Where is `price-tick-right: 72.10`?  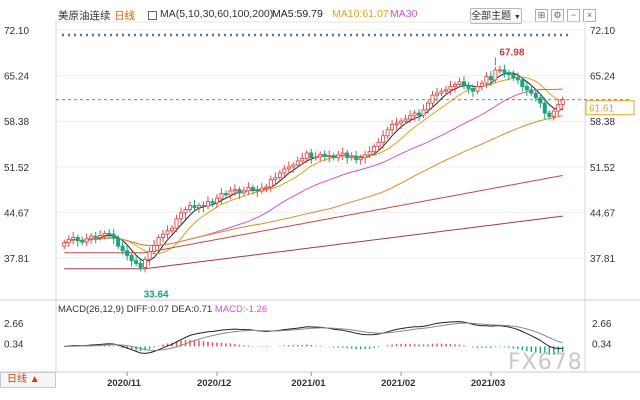
price-tick-right: 72.10 is located at coordinates (602, 31).